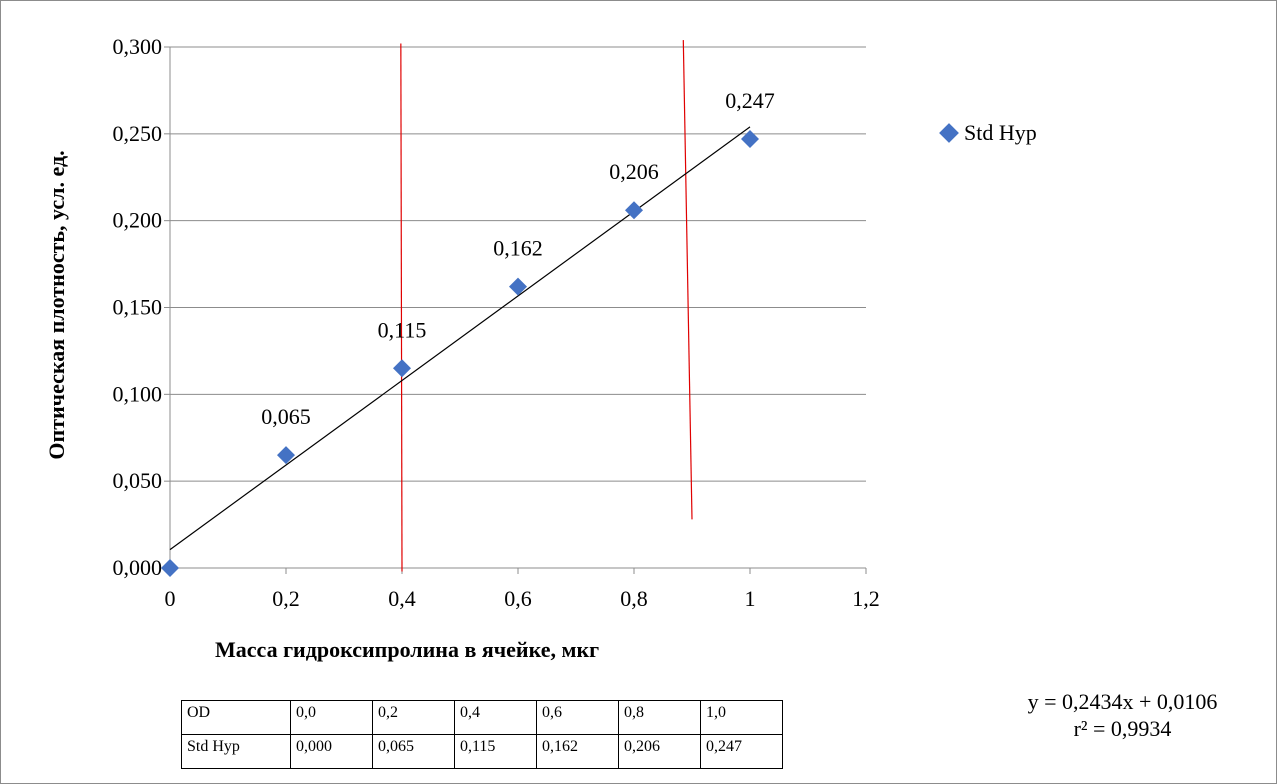 The height and width of the screenshot is (784, 1277). What do you see at coordinates (577, 717) in the screenshot?
I see `table-cell: 0,6` at bounding box center [577, 717].